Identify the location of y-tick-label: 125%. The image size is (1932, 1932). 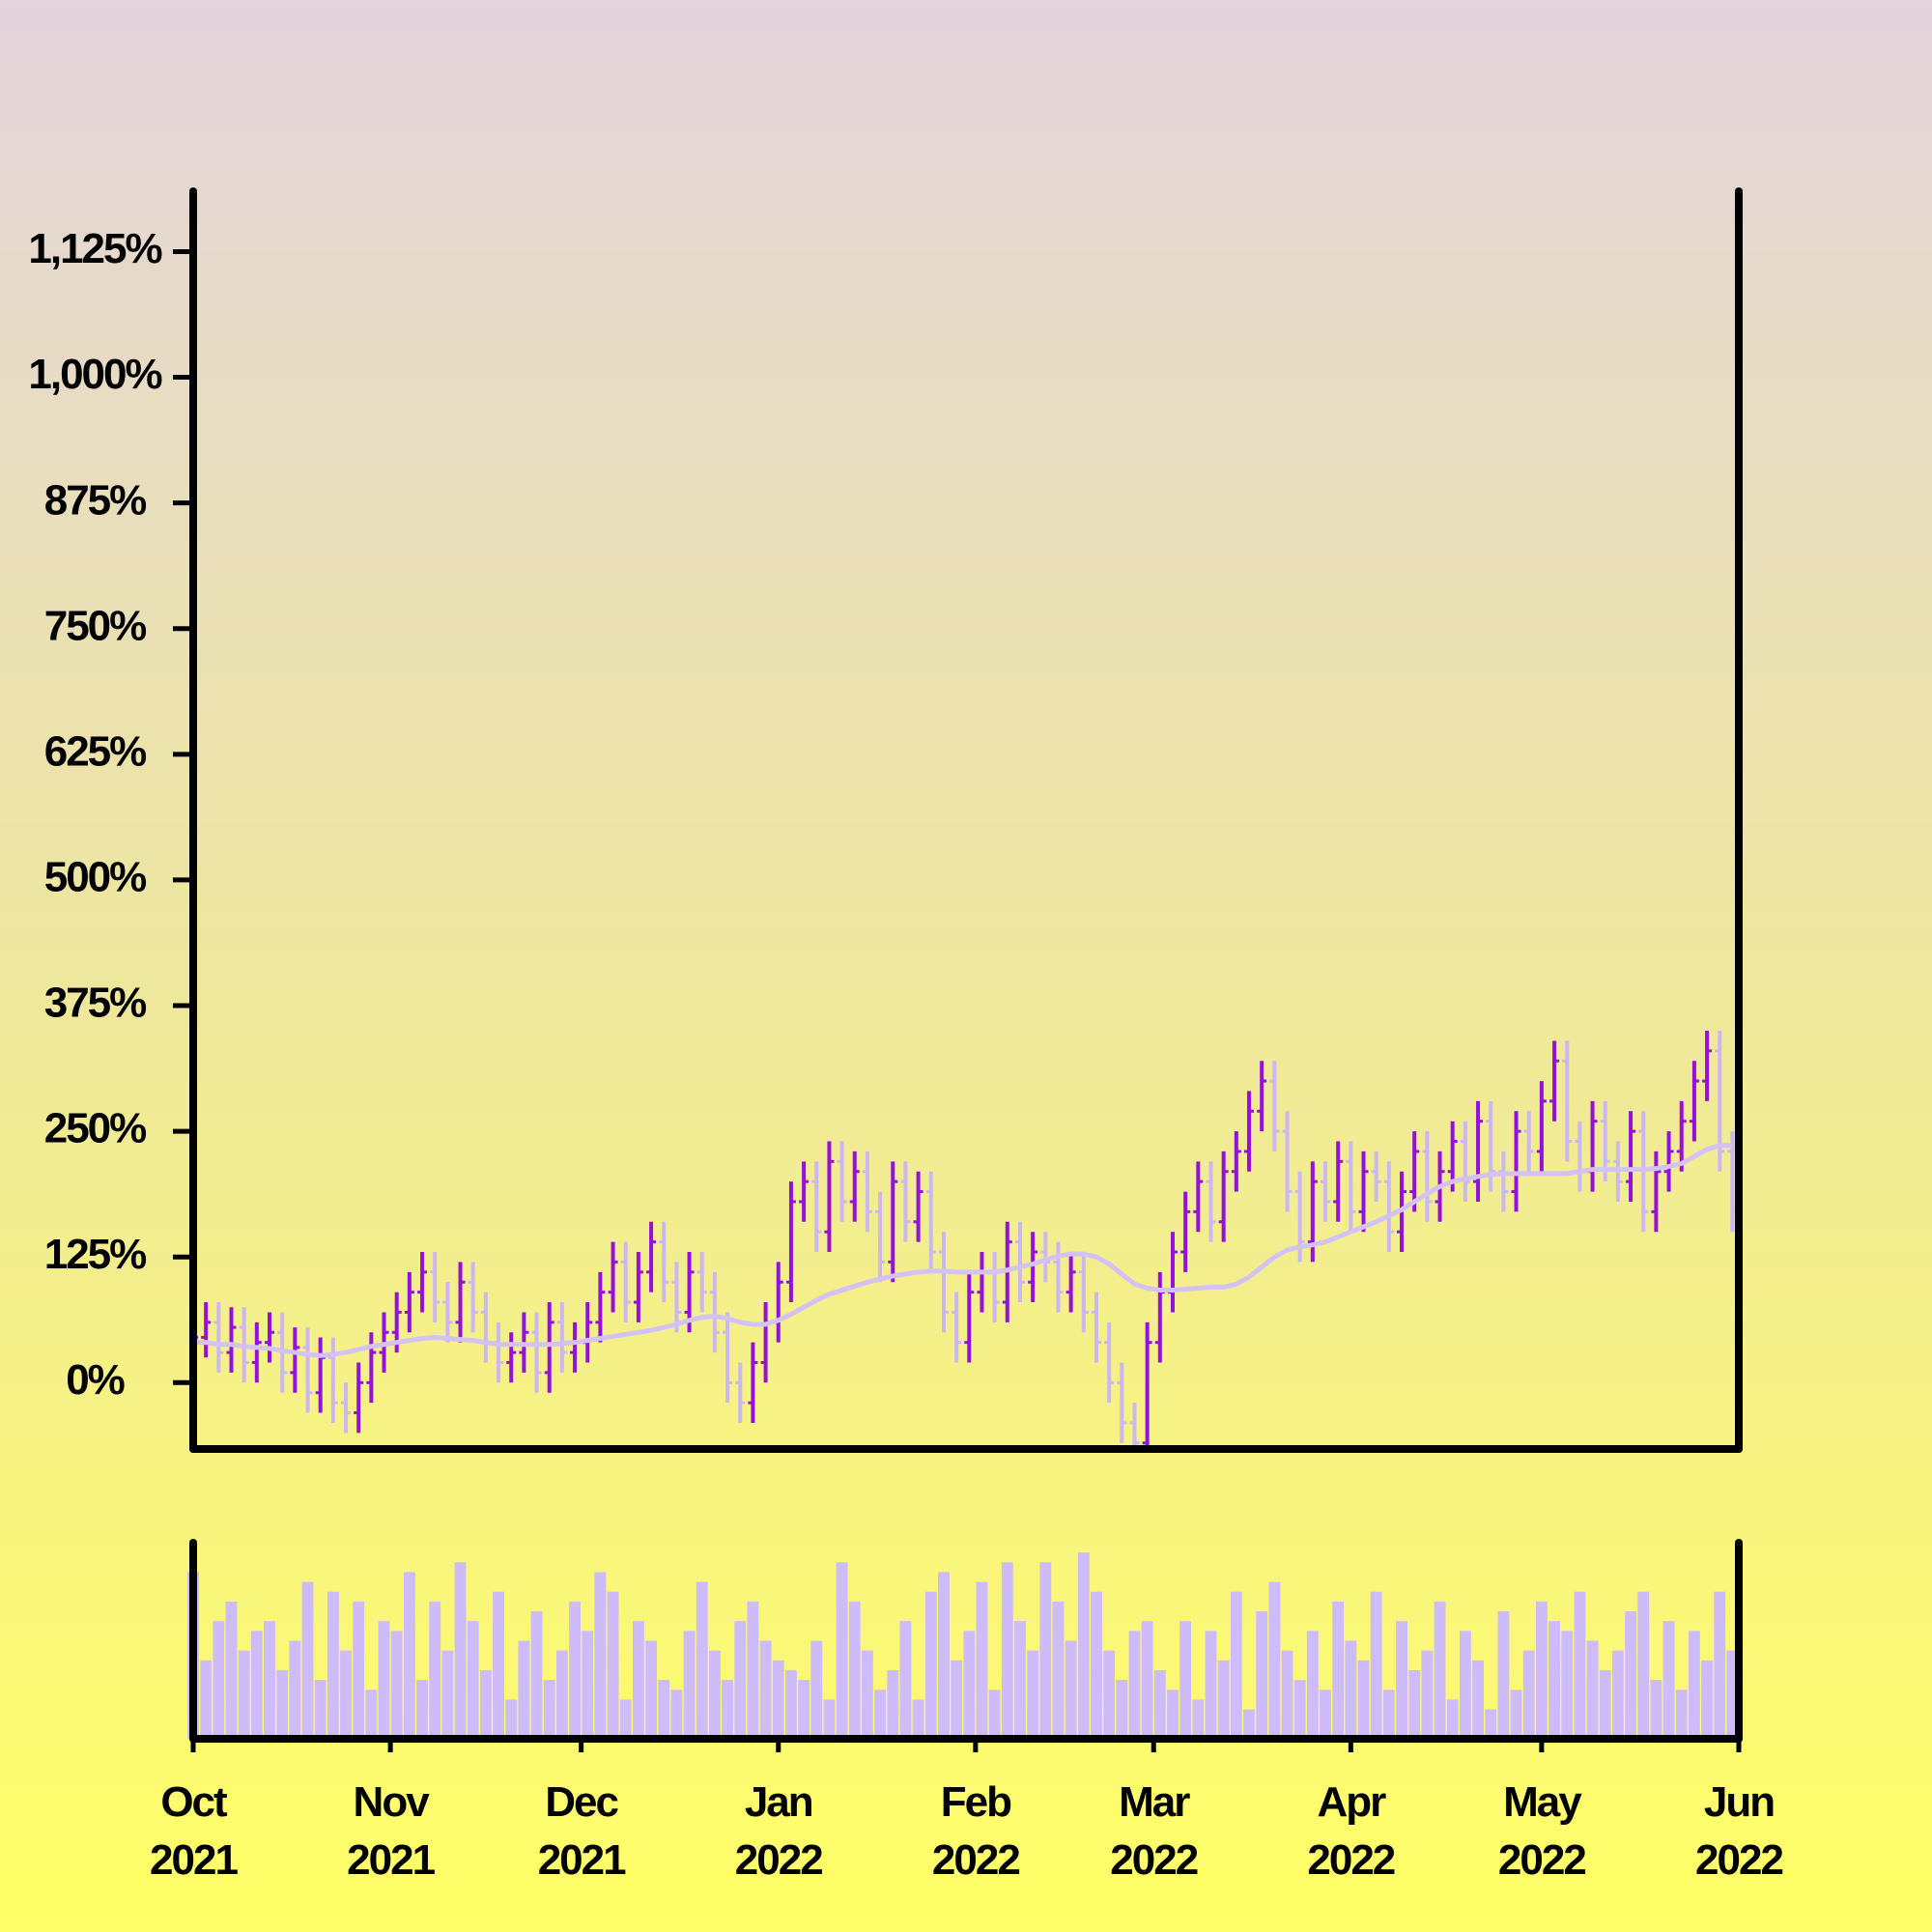
(95, 1254).